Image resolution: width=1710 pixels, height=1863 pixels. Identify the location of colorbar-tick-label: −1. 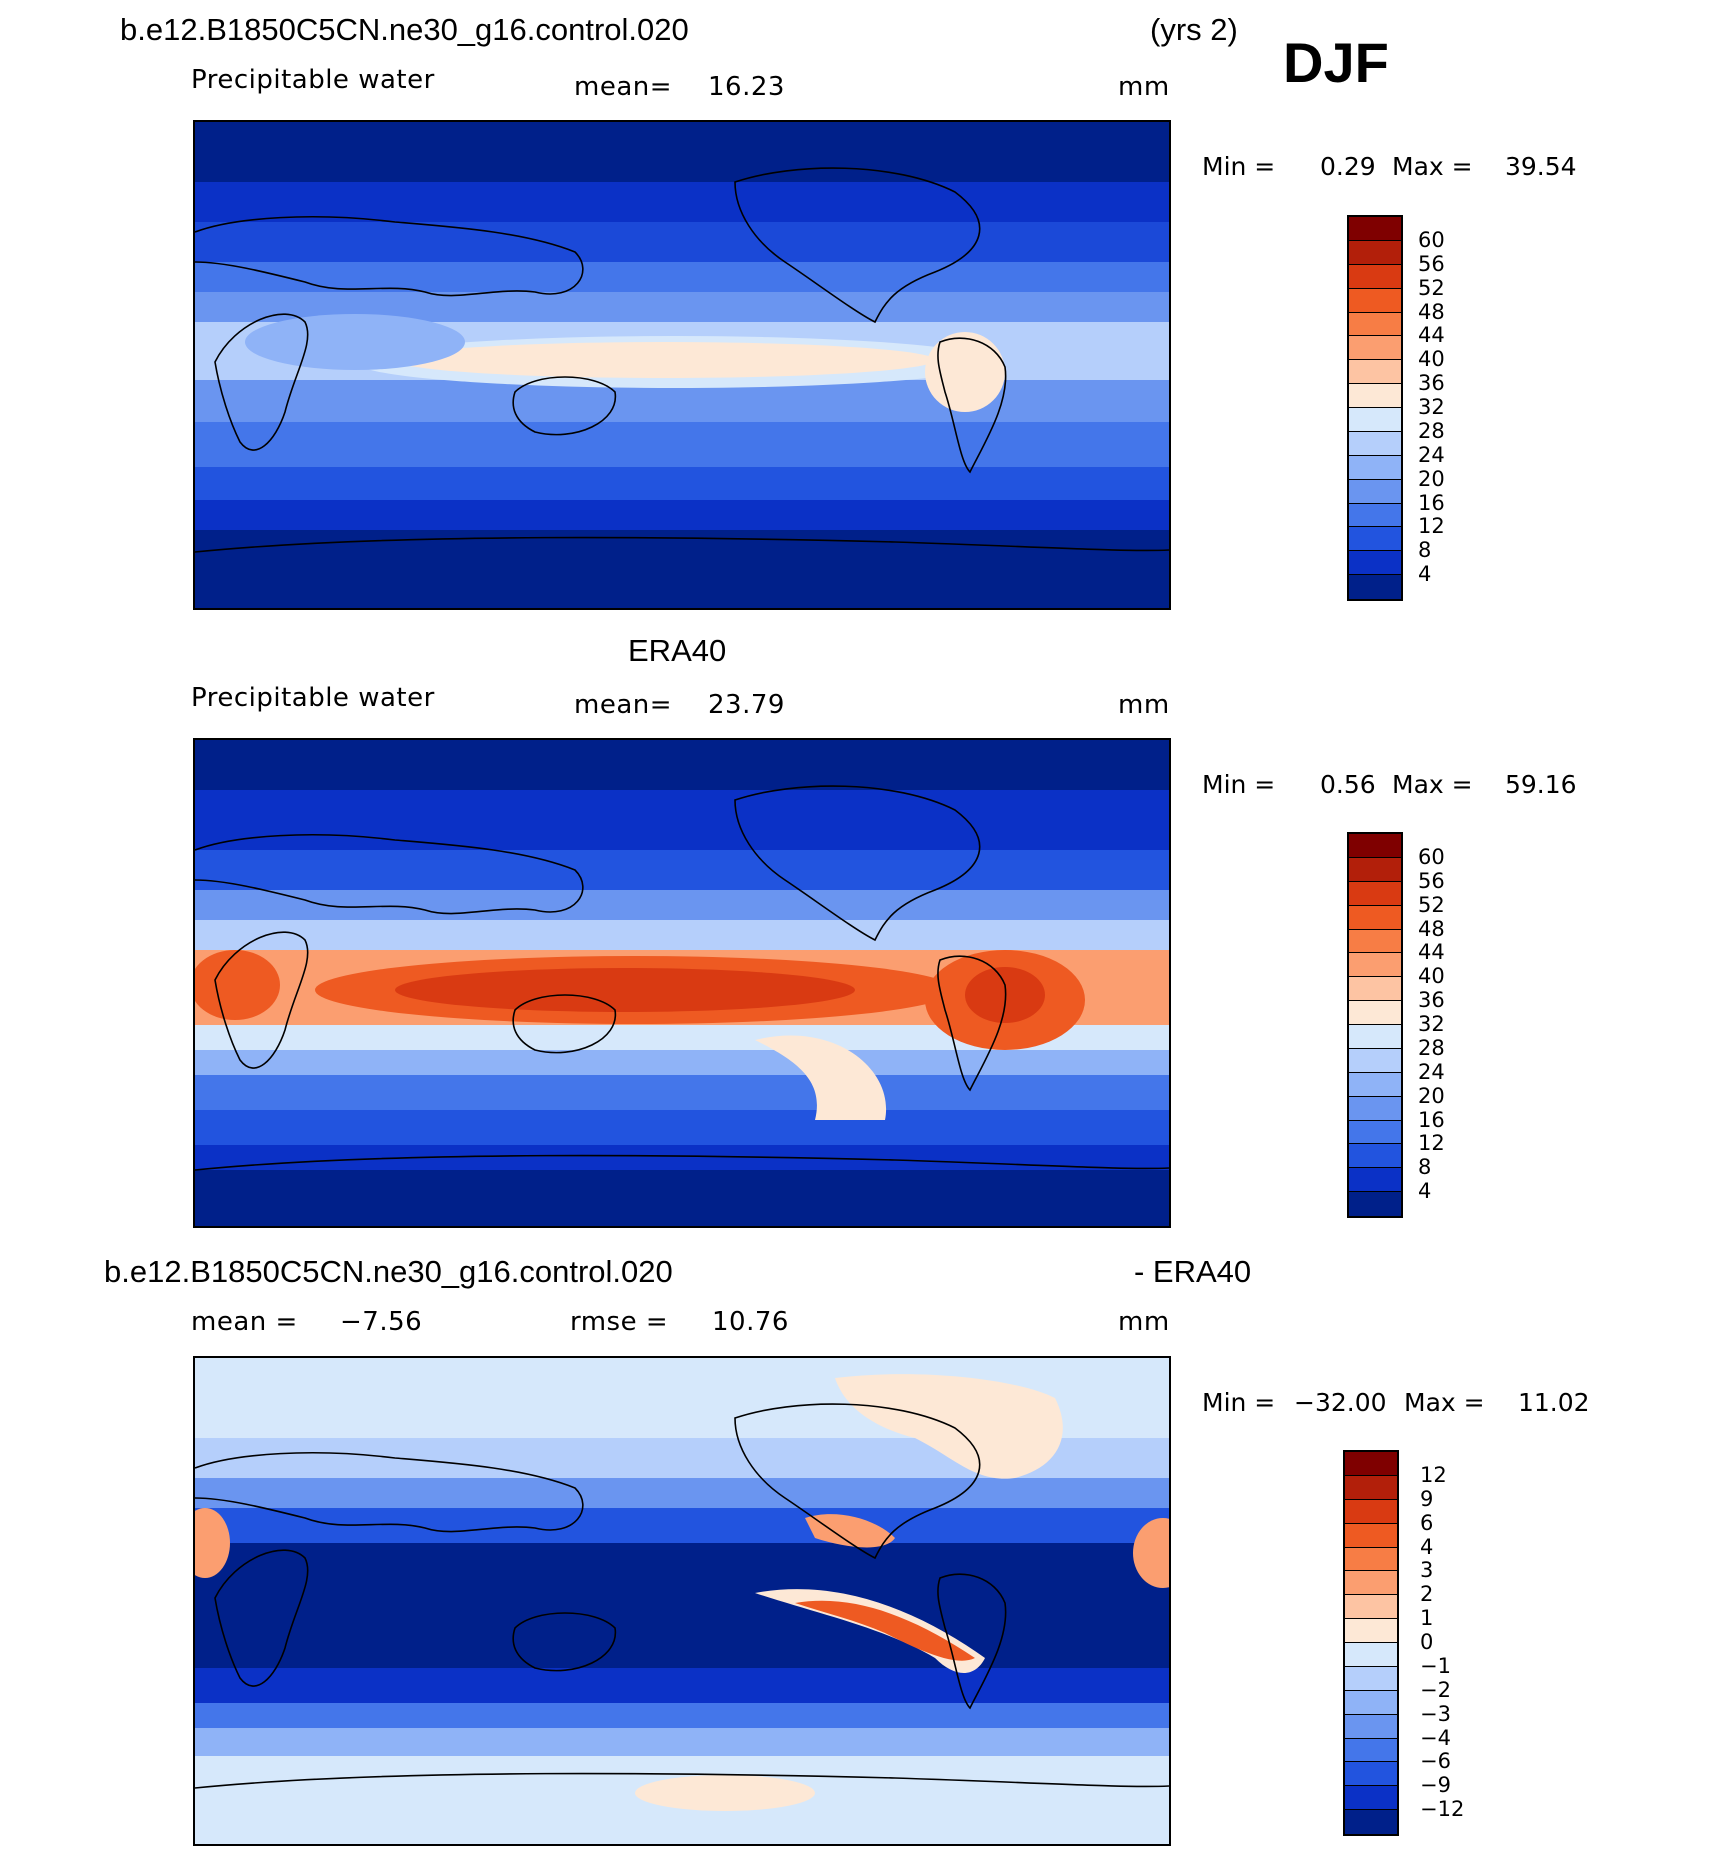
(1435, 1665).